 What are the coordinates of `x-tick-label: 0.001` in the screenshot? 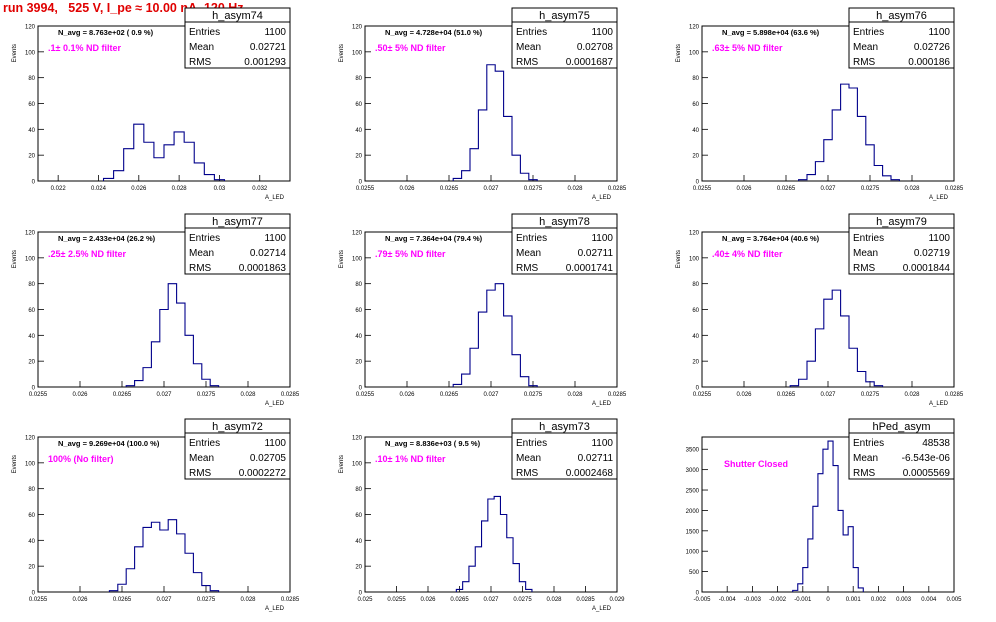 It's located at (854, 600).